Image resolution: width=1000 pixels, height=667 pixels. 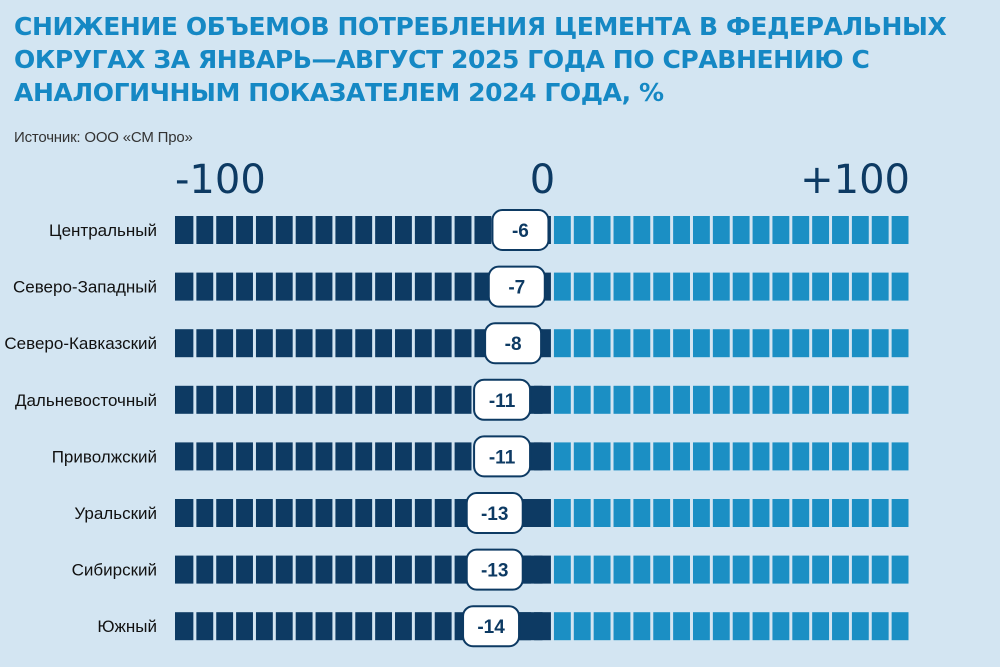 I want to click on x-tick-label: +100, so click(x=855, y=180).